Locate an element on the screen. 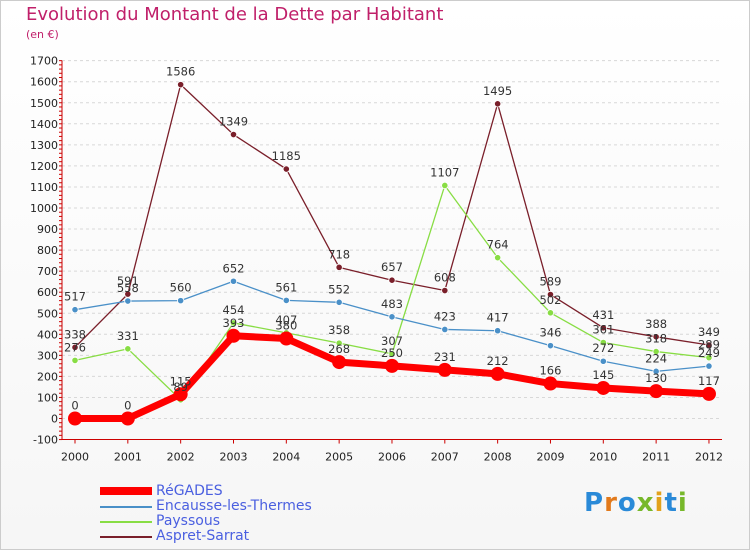 This screenshot has width=750, height=550. data-label: 1349 is located at coordinates (233, 122).